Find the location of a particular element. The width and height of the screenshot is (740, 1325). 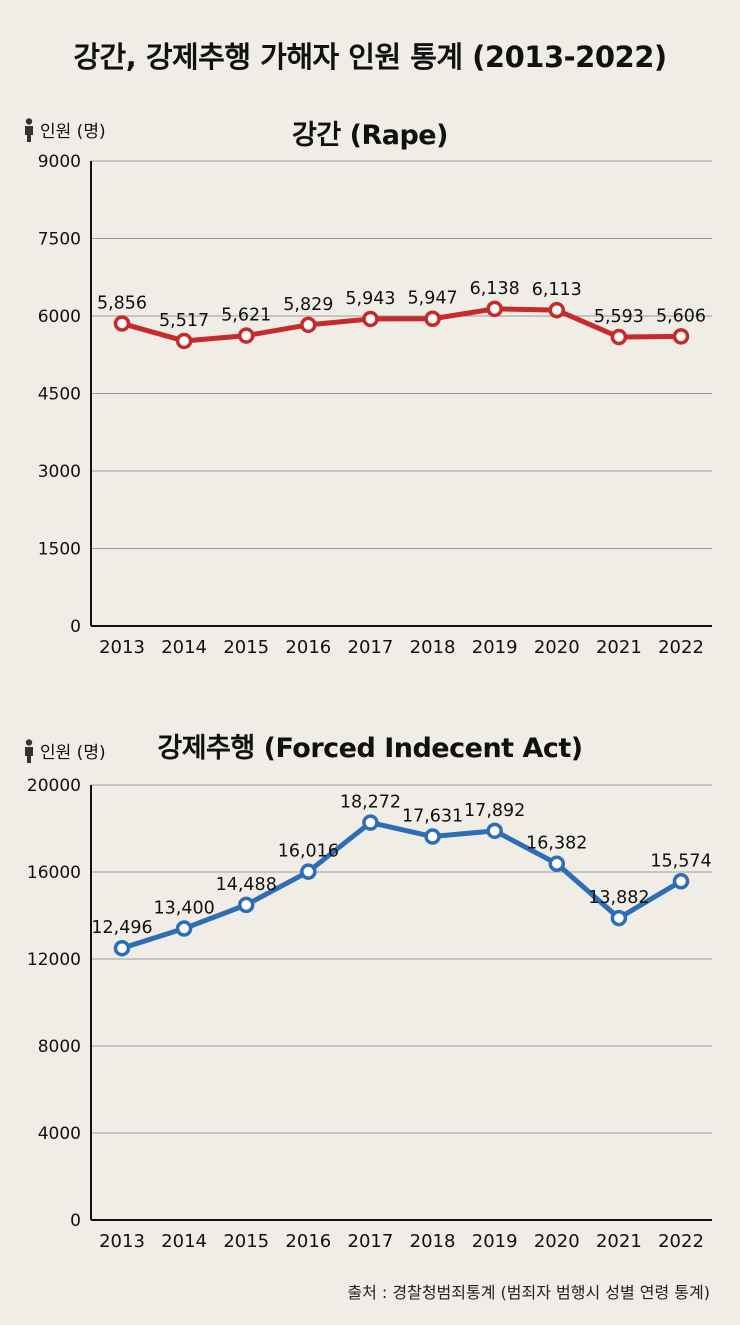

y-tick-label: 4000 is located at coordinates (59, 1134).